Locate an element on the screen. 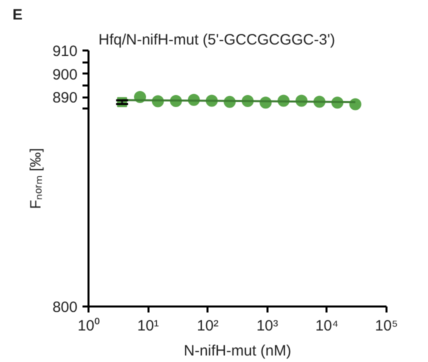 The width and height of the screenshot is (428, 362). y-tick-label: 910 is located at coordinates (65, 51).